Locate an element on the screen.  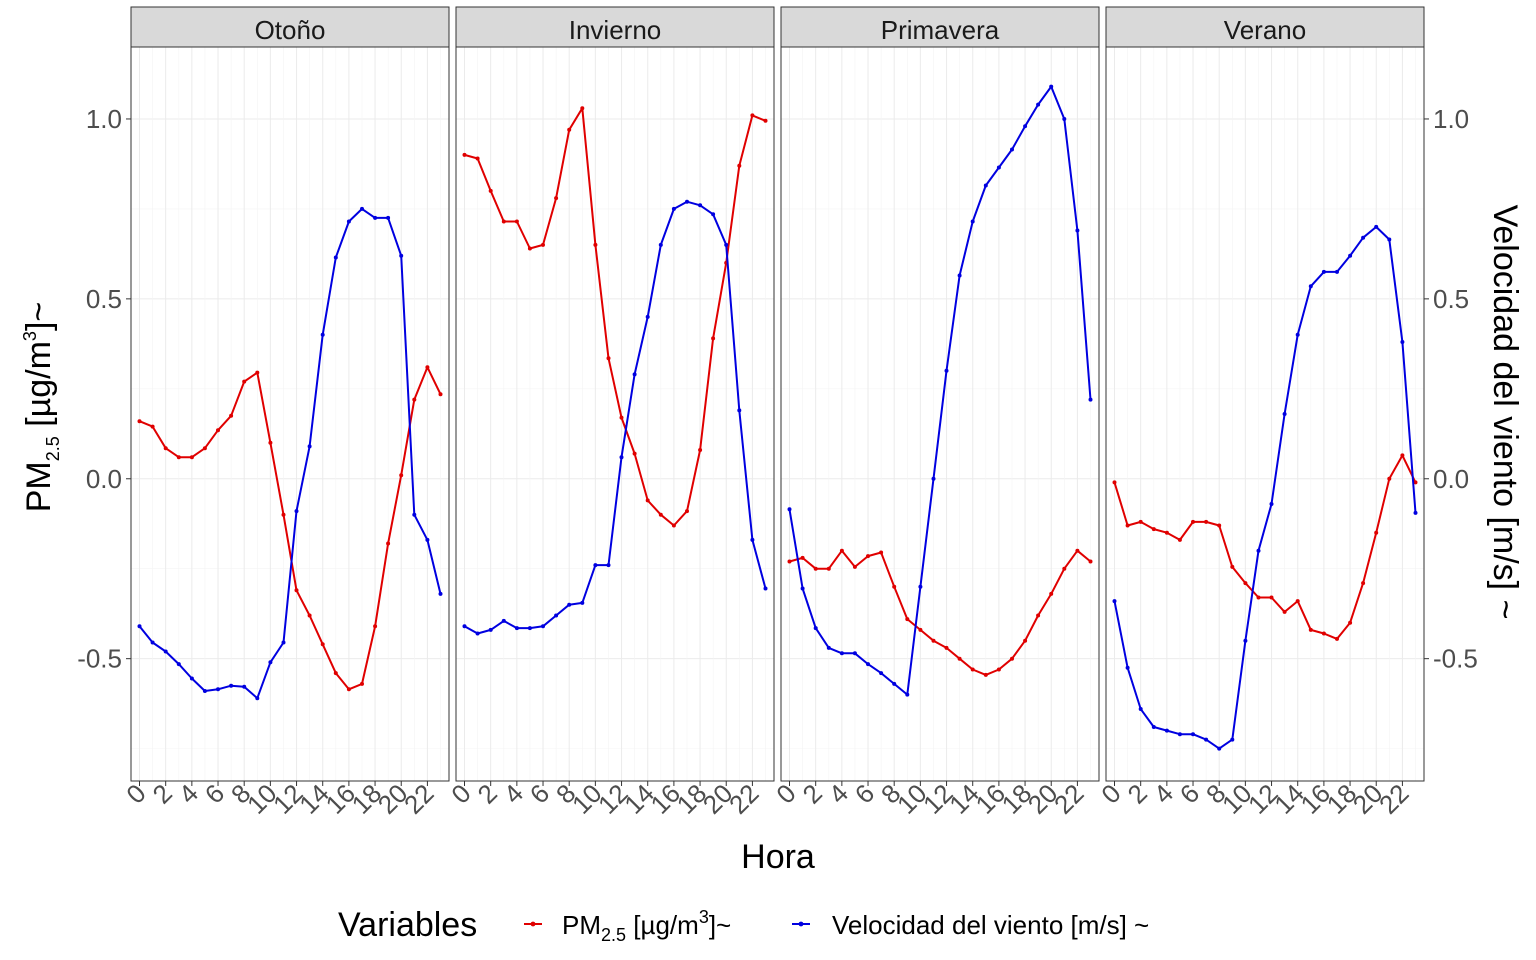
y-axis-title-right: Velocidad del viento [m/s] ~ is located at coordinates (1505, 412).